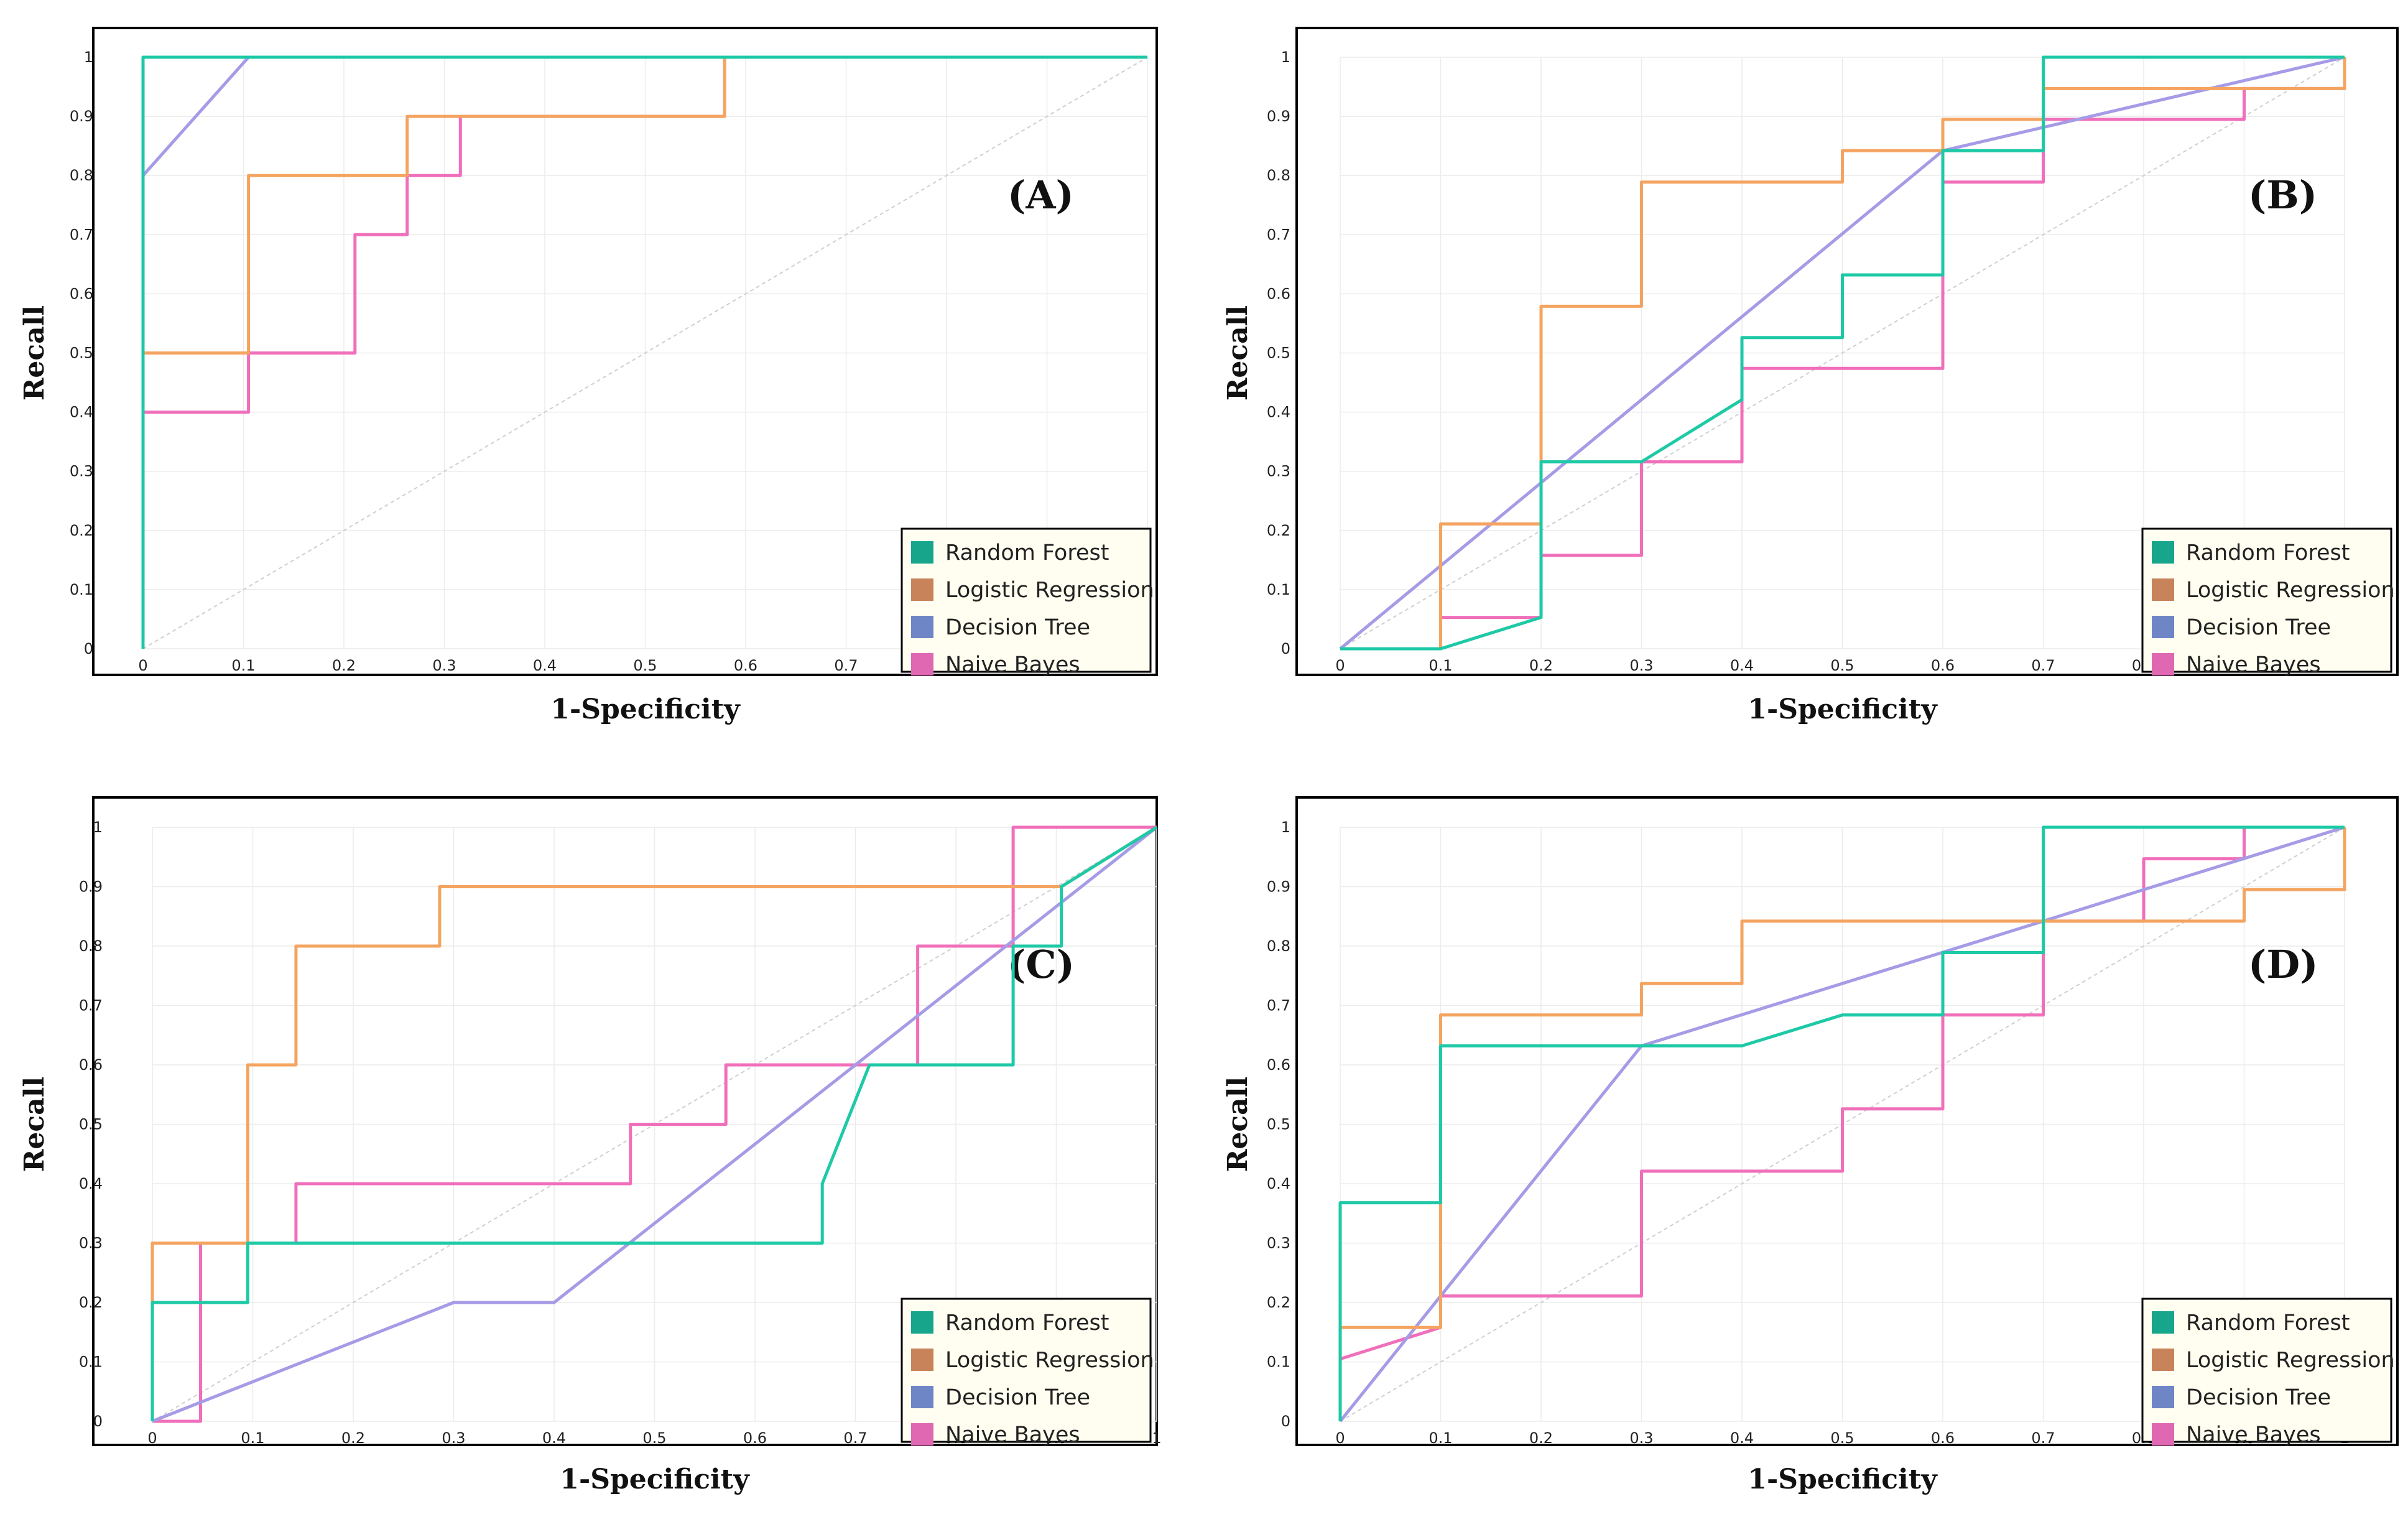 The width and height of the screenshot is (2408, 1537). Describe the element at coordinates (2283, 965) in the screenshot. I see `panel-label: (D)` at that location.